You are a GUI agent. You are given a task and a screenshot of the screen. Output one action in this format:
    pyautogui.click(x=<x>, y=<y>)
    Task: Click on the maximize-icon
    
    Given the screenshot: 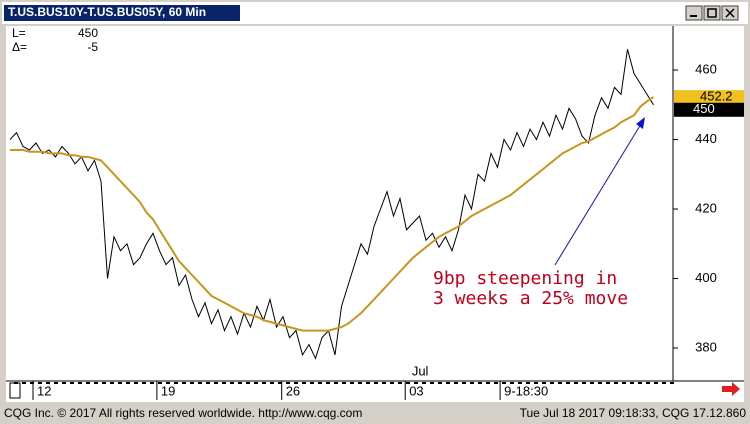 What is the action you would take?
    pyautogui.click(x=712, y=13)
    